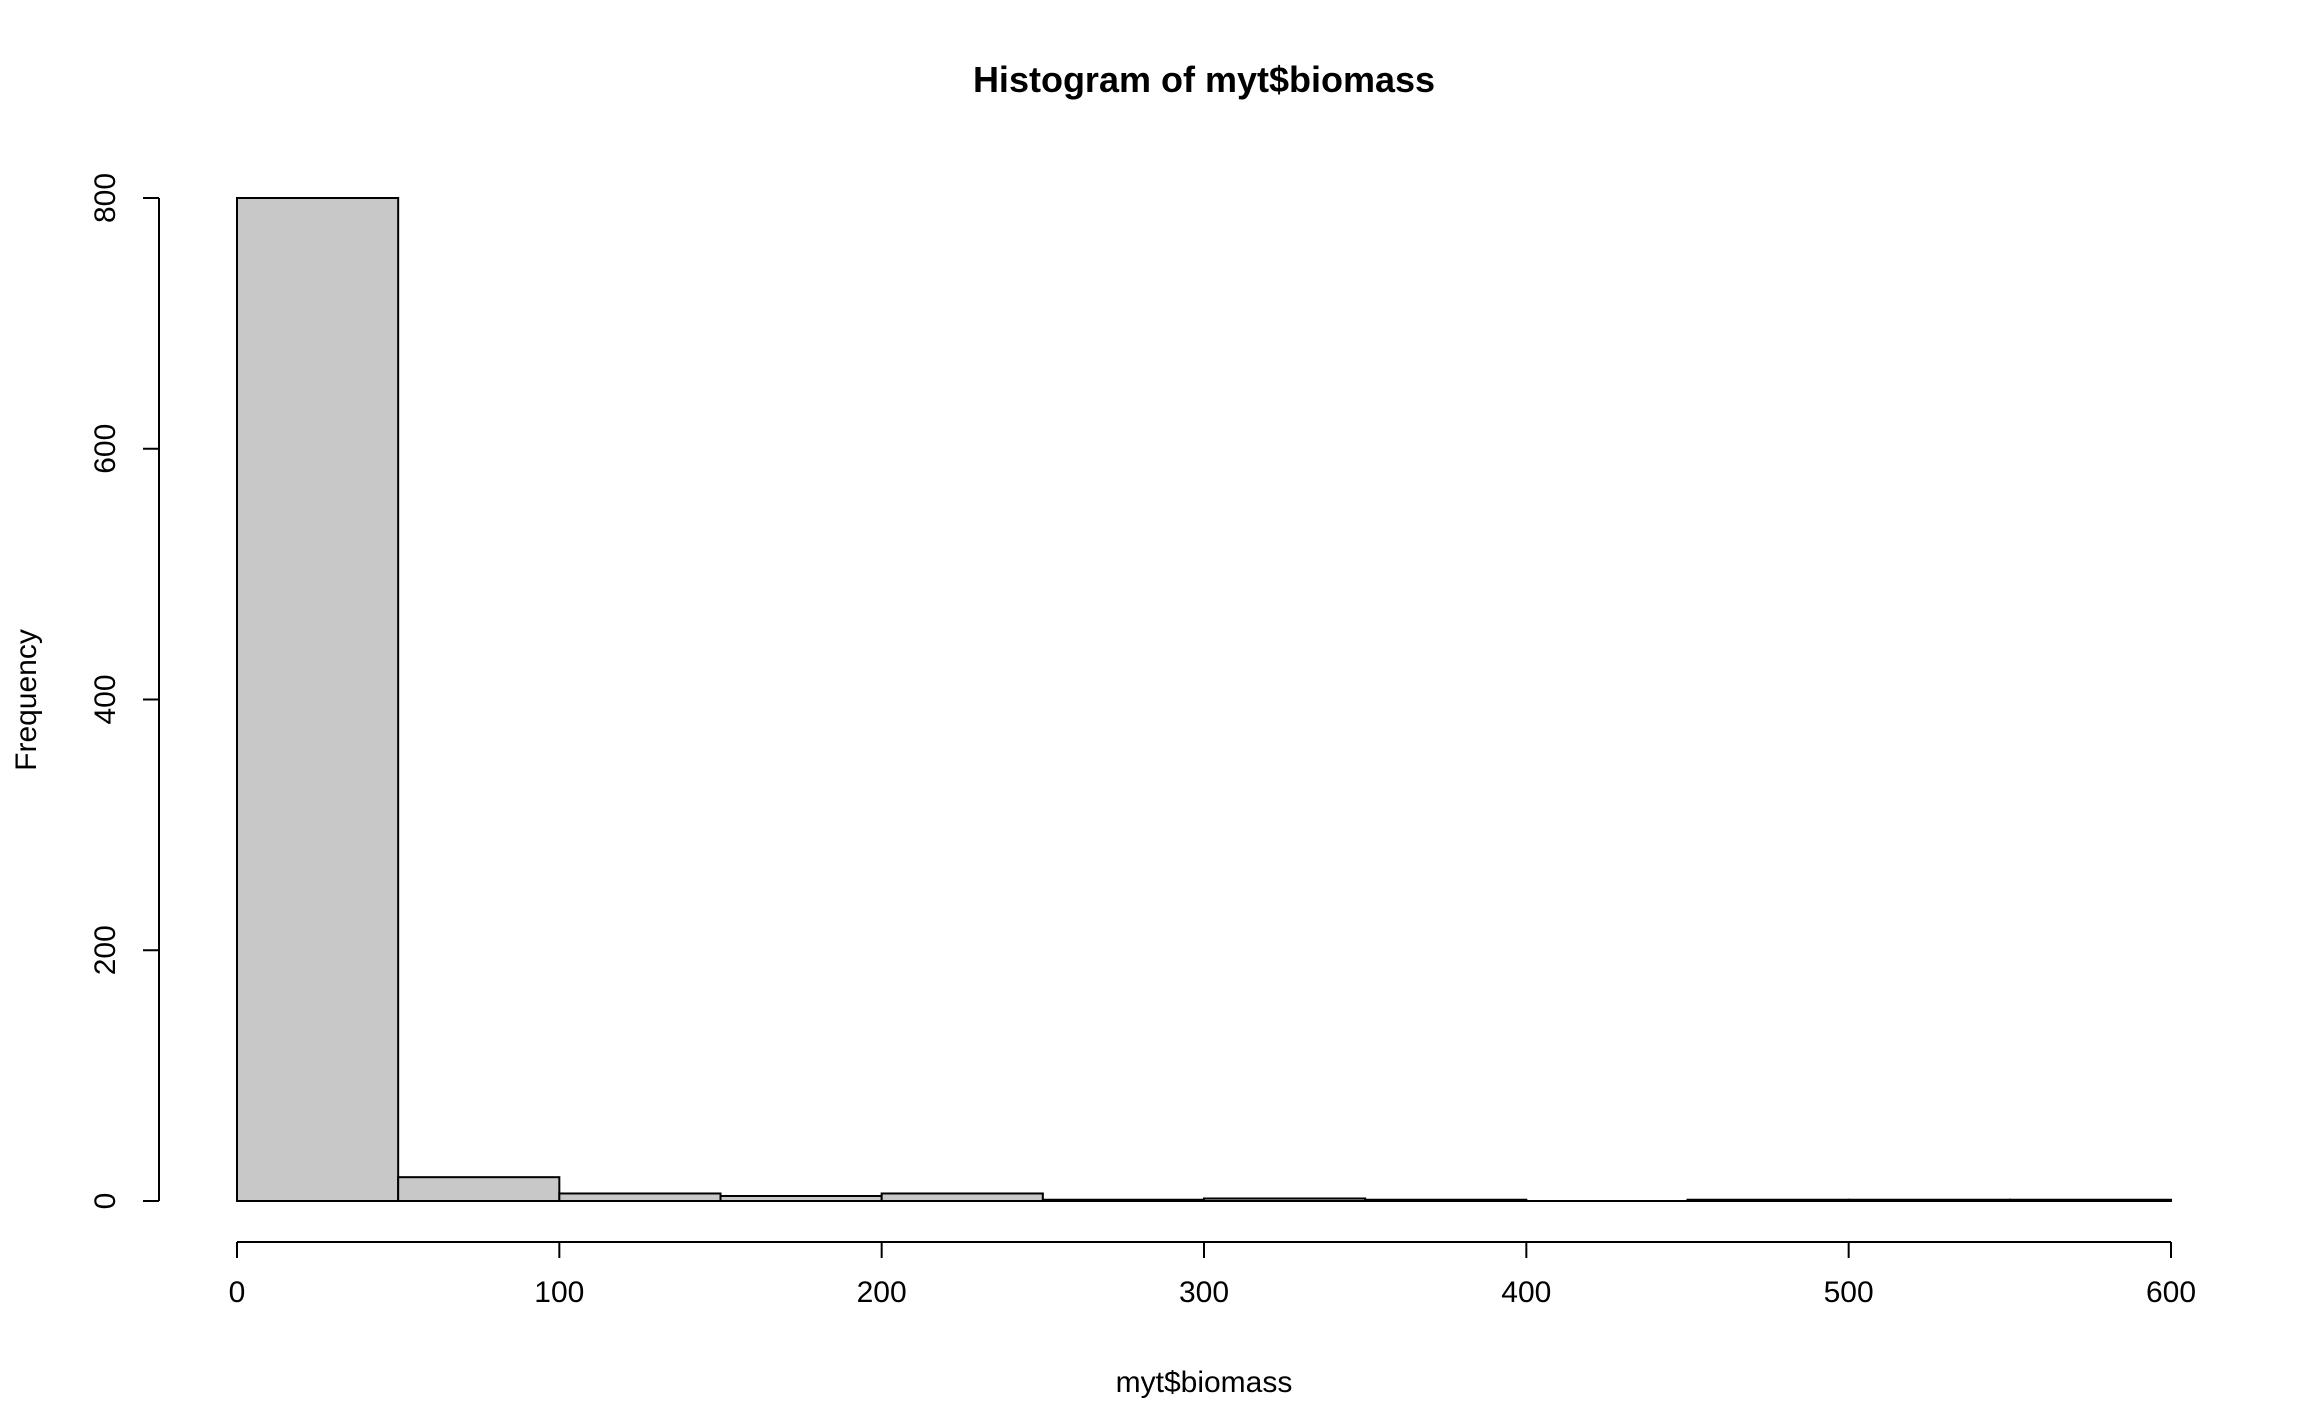 Image resolution: width=2304 pixels, height=1423 pixels. What do you see at coordinates (124, 691) in the screenshot?
I see `y-axis: 0 200 400 600 800` at bounding box center [124, 691].